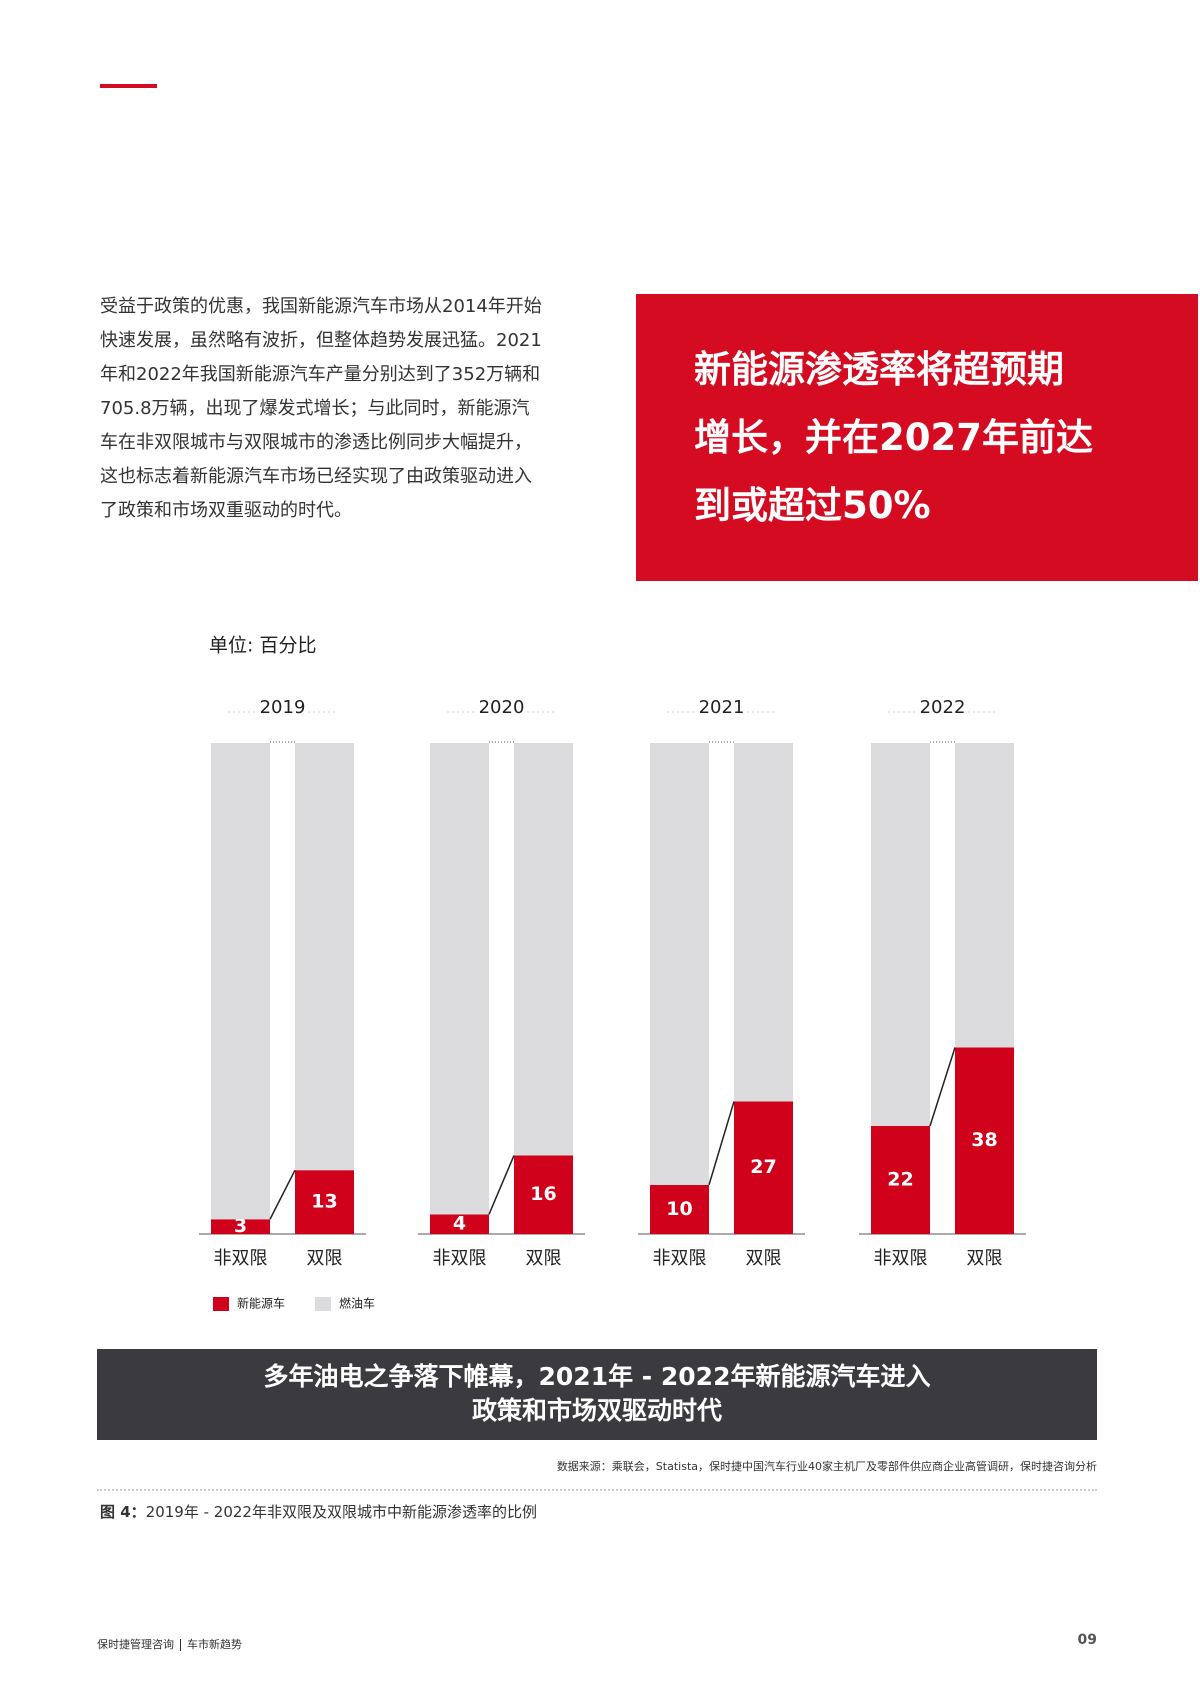 The image size is (1200, 1698). Describe the element at coordinates (261, 1303) in the screenshot. I see `legend-label: 新能源车` at that location.